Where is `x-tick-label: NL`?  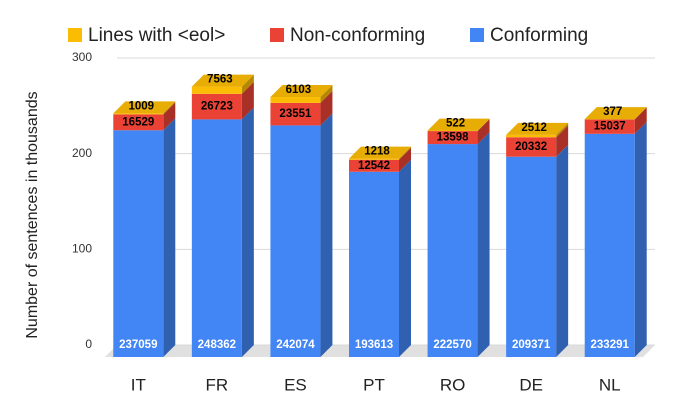
x-tick-label: NL is located at coordinates (610, 384).